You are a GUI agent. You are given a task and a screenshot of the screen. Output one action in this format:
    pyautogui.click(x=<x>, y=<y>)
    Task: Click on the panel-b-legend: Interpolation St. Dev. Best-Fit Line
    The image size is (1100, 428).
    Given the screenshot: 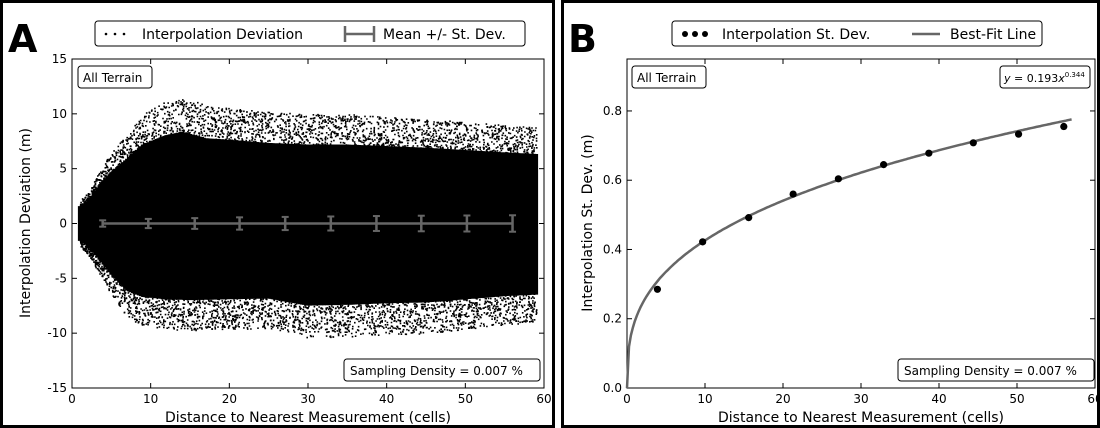 What is the action you would take?
    pyautogui.click(x=857, y=33)
    